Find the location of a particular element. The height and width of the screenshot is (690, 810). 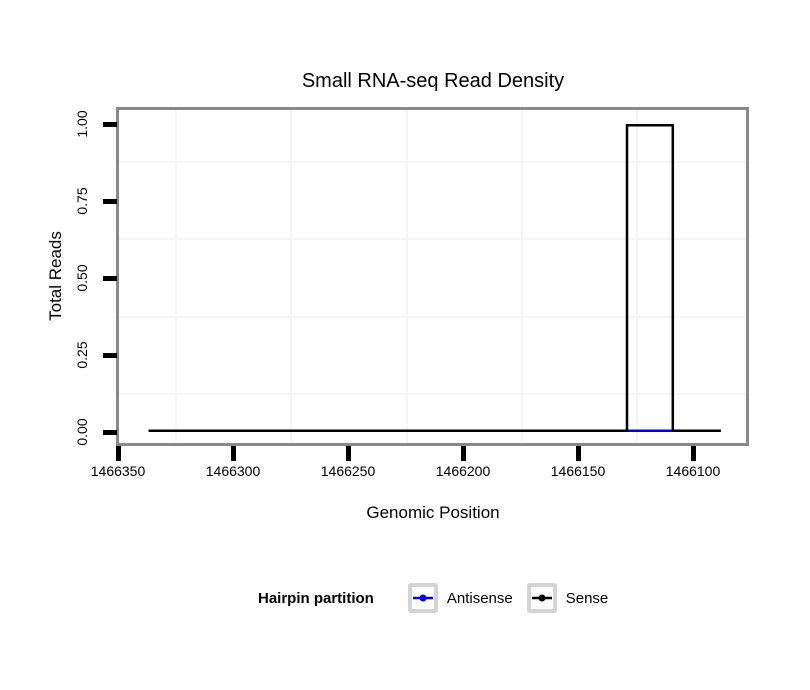

x-tick-label: 1466100 is located at coordinates (693, 471).